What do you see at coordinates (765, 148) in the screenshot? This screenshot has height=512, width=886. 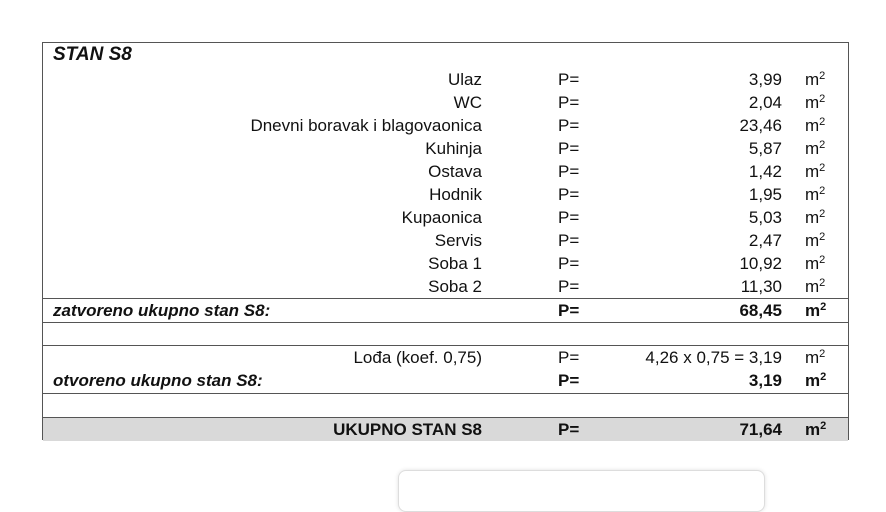 I see `room-area: 5,87` at bounding box center [765, 148].